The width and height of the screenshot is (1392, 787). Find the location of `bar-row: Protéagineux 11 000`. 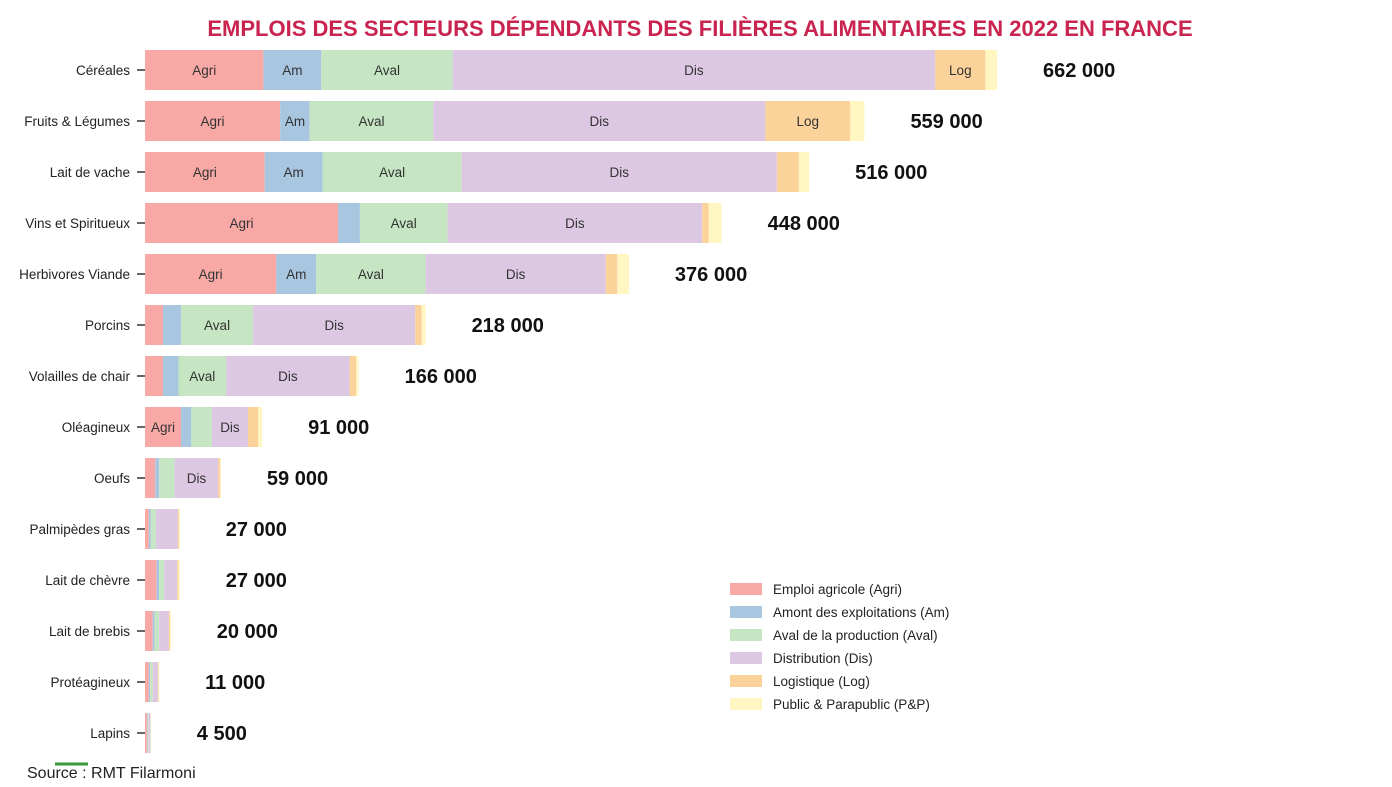

bar-row: Protéagineux 11 000 is located at coordinates (157, 682).